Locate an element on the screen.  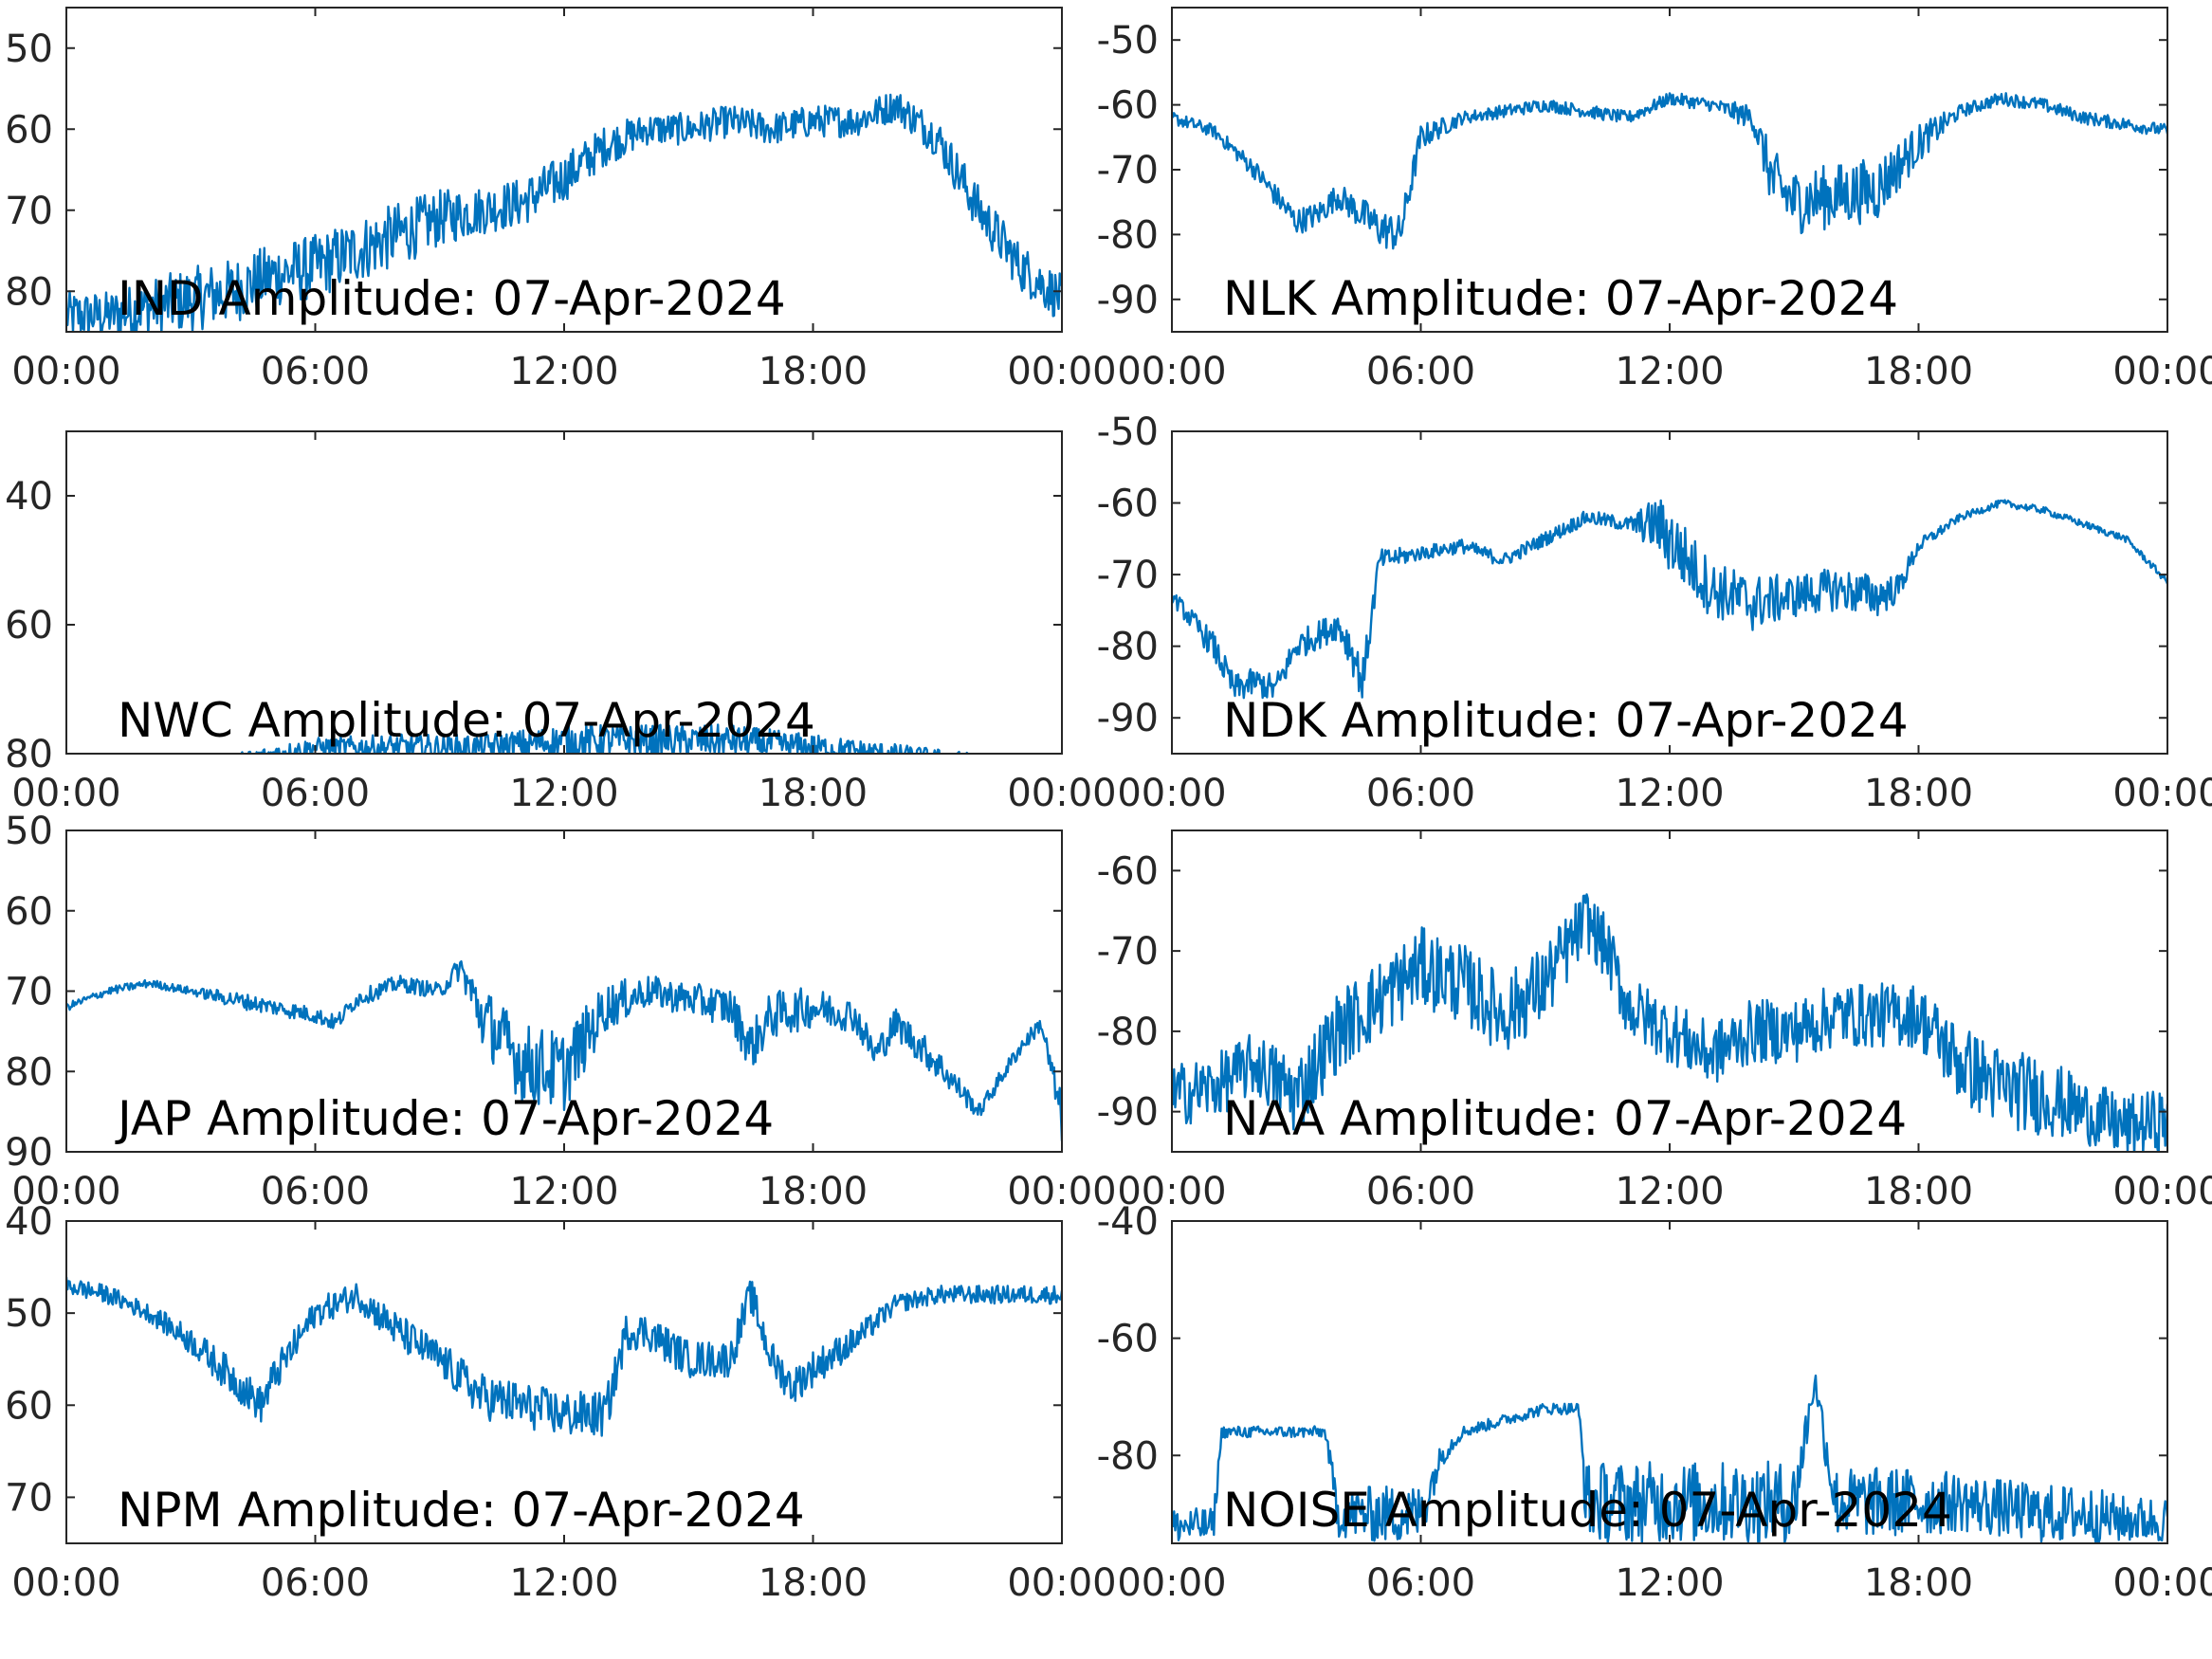
panel-title: NOISE Amplitude: 07-Apr-2024 is located at coordinates (1587, 1510).